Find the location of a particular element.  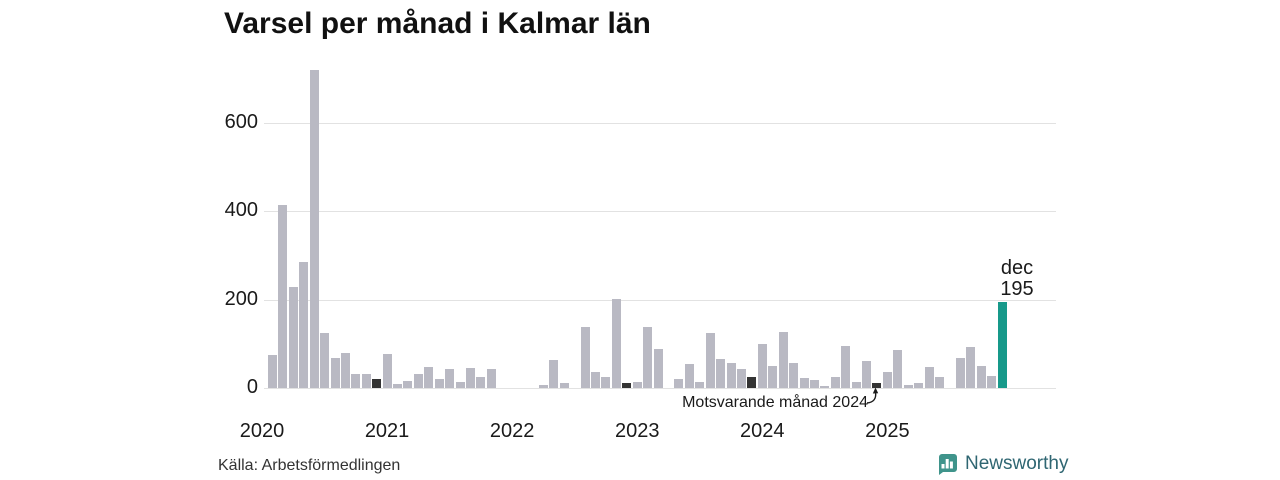

gridline-y0 is located at coordinates (660, 388).